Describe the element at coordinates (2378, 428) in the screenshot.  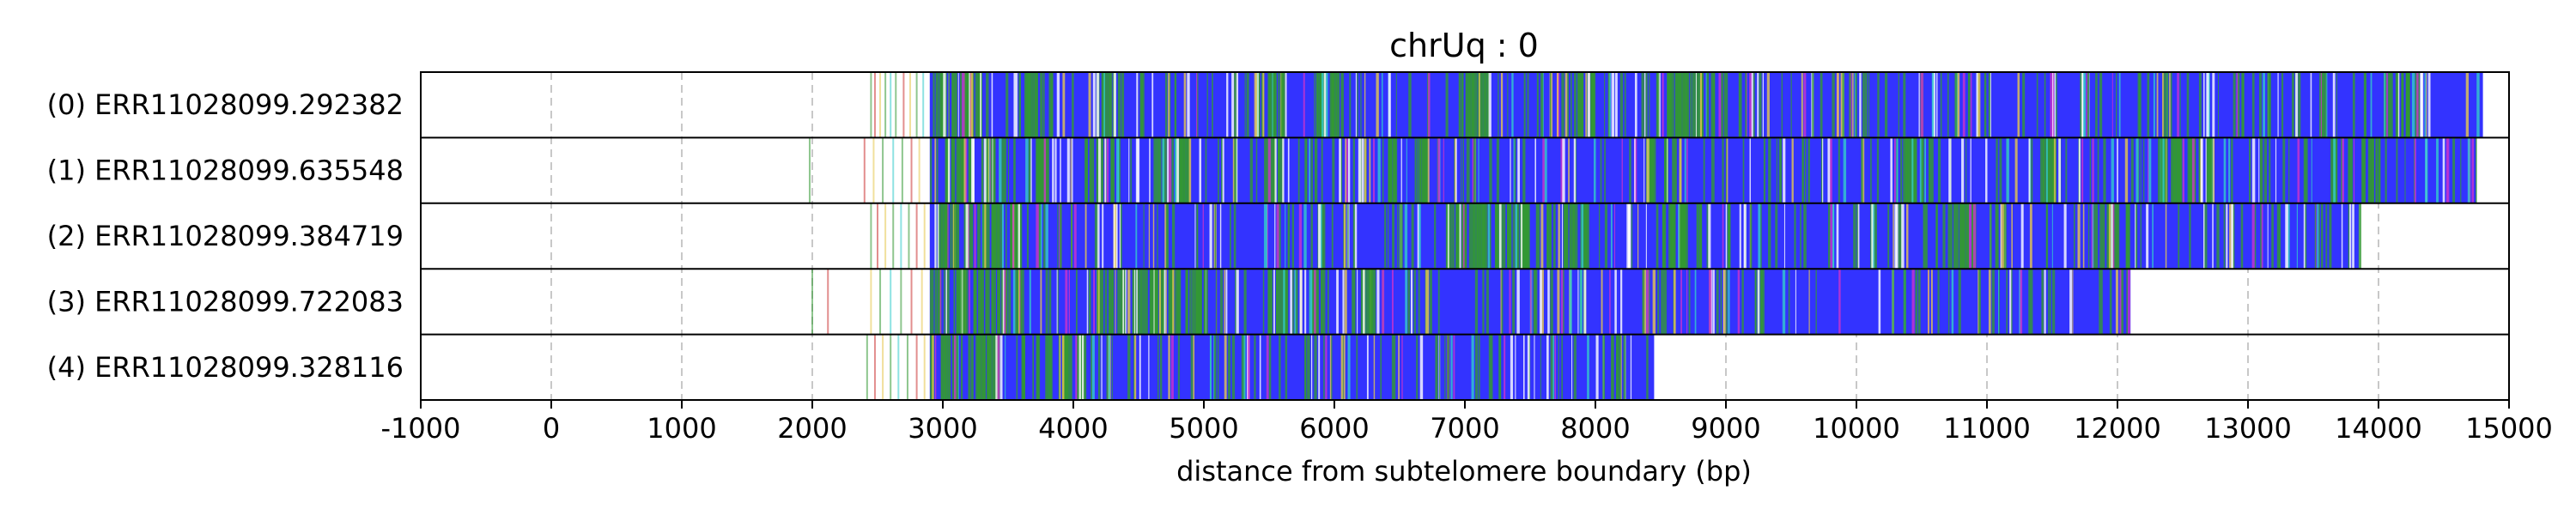
I see `x-tick-label: 14000` at that location.